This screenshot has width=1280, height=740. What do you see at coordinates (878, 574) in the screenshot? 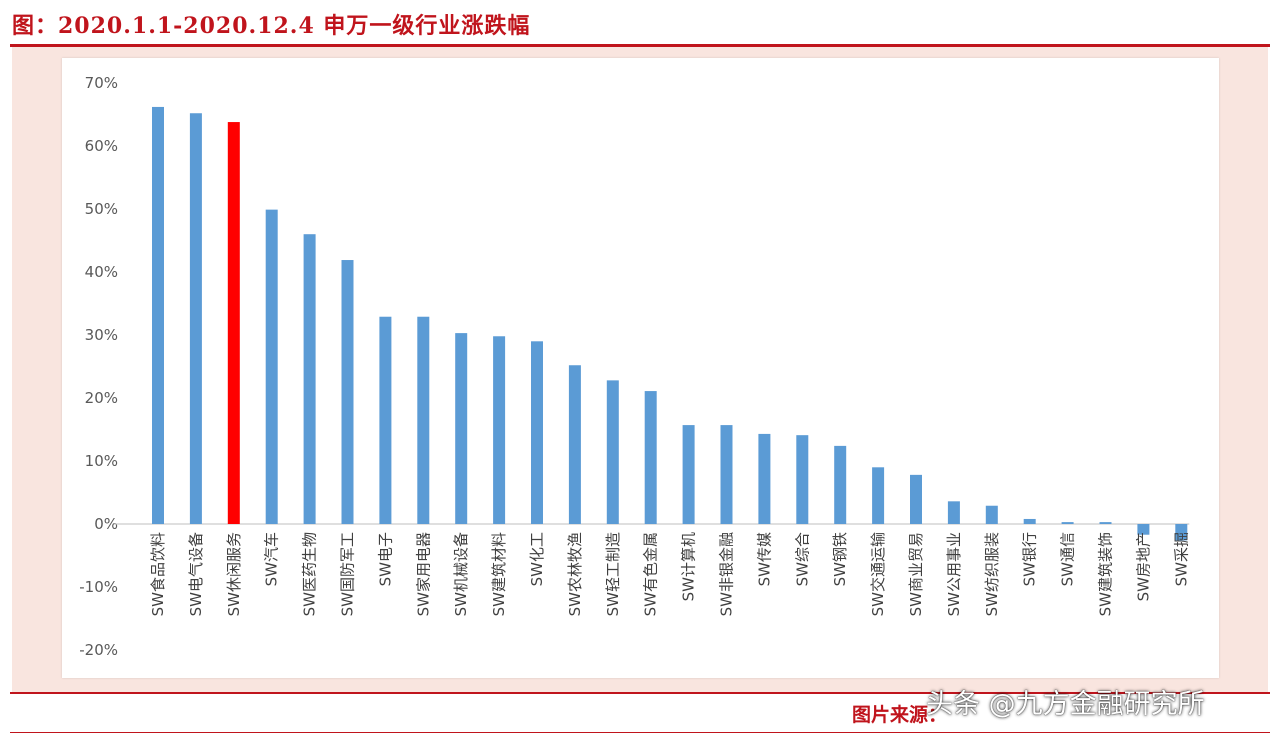
I see `x-tick-label: SW交通运输` at bounding box center [878, 574].